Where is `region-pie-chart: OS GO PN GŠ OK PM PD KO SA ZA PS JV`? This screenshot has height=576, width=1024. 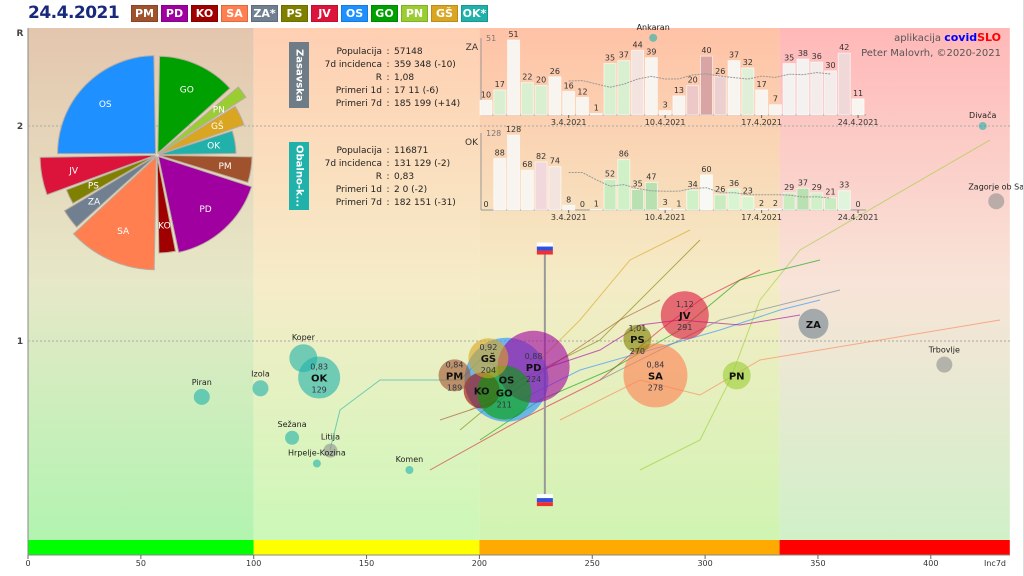
region-pie-chart: OS GO PN GŠ OK PM PD KO SA ZA PS JV is located at coordinates (146, 163).